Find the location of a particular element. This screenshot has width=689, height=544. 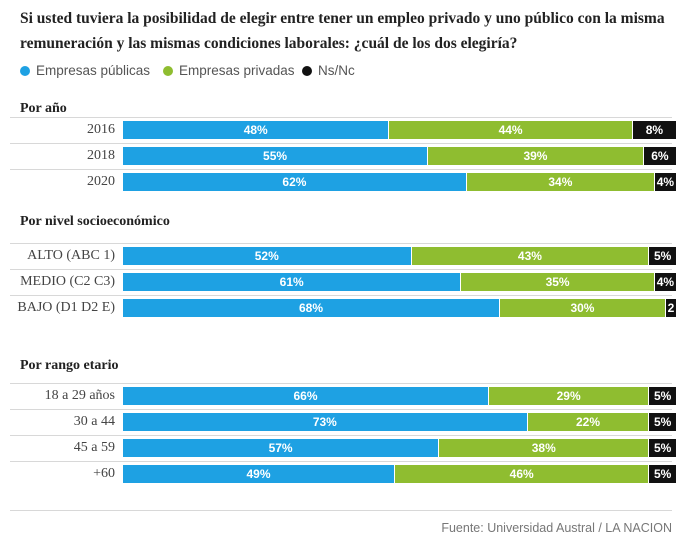

footer-divider is located at coordinates (341, 510).